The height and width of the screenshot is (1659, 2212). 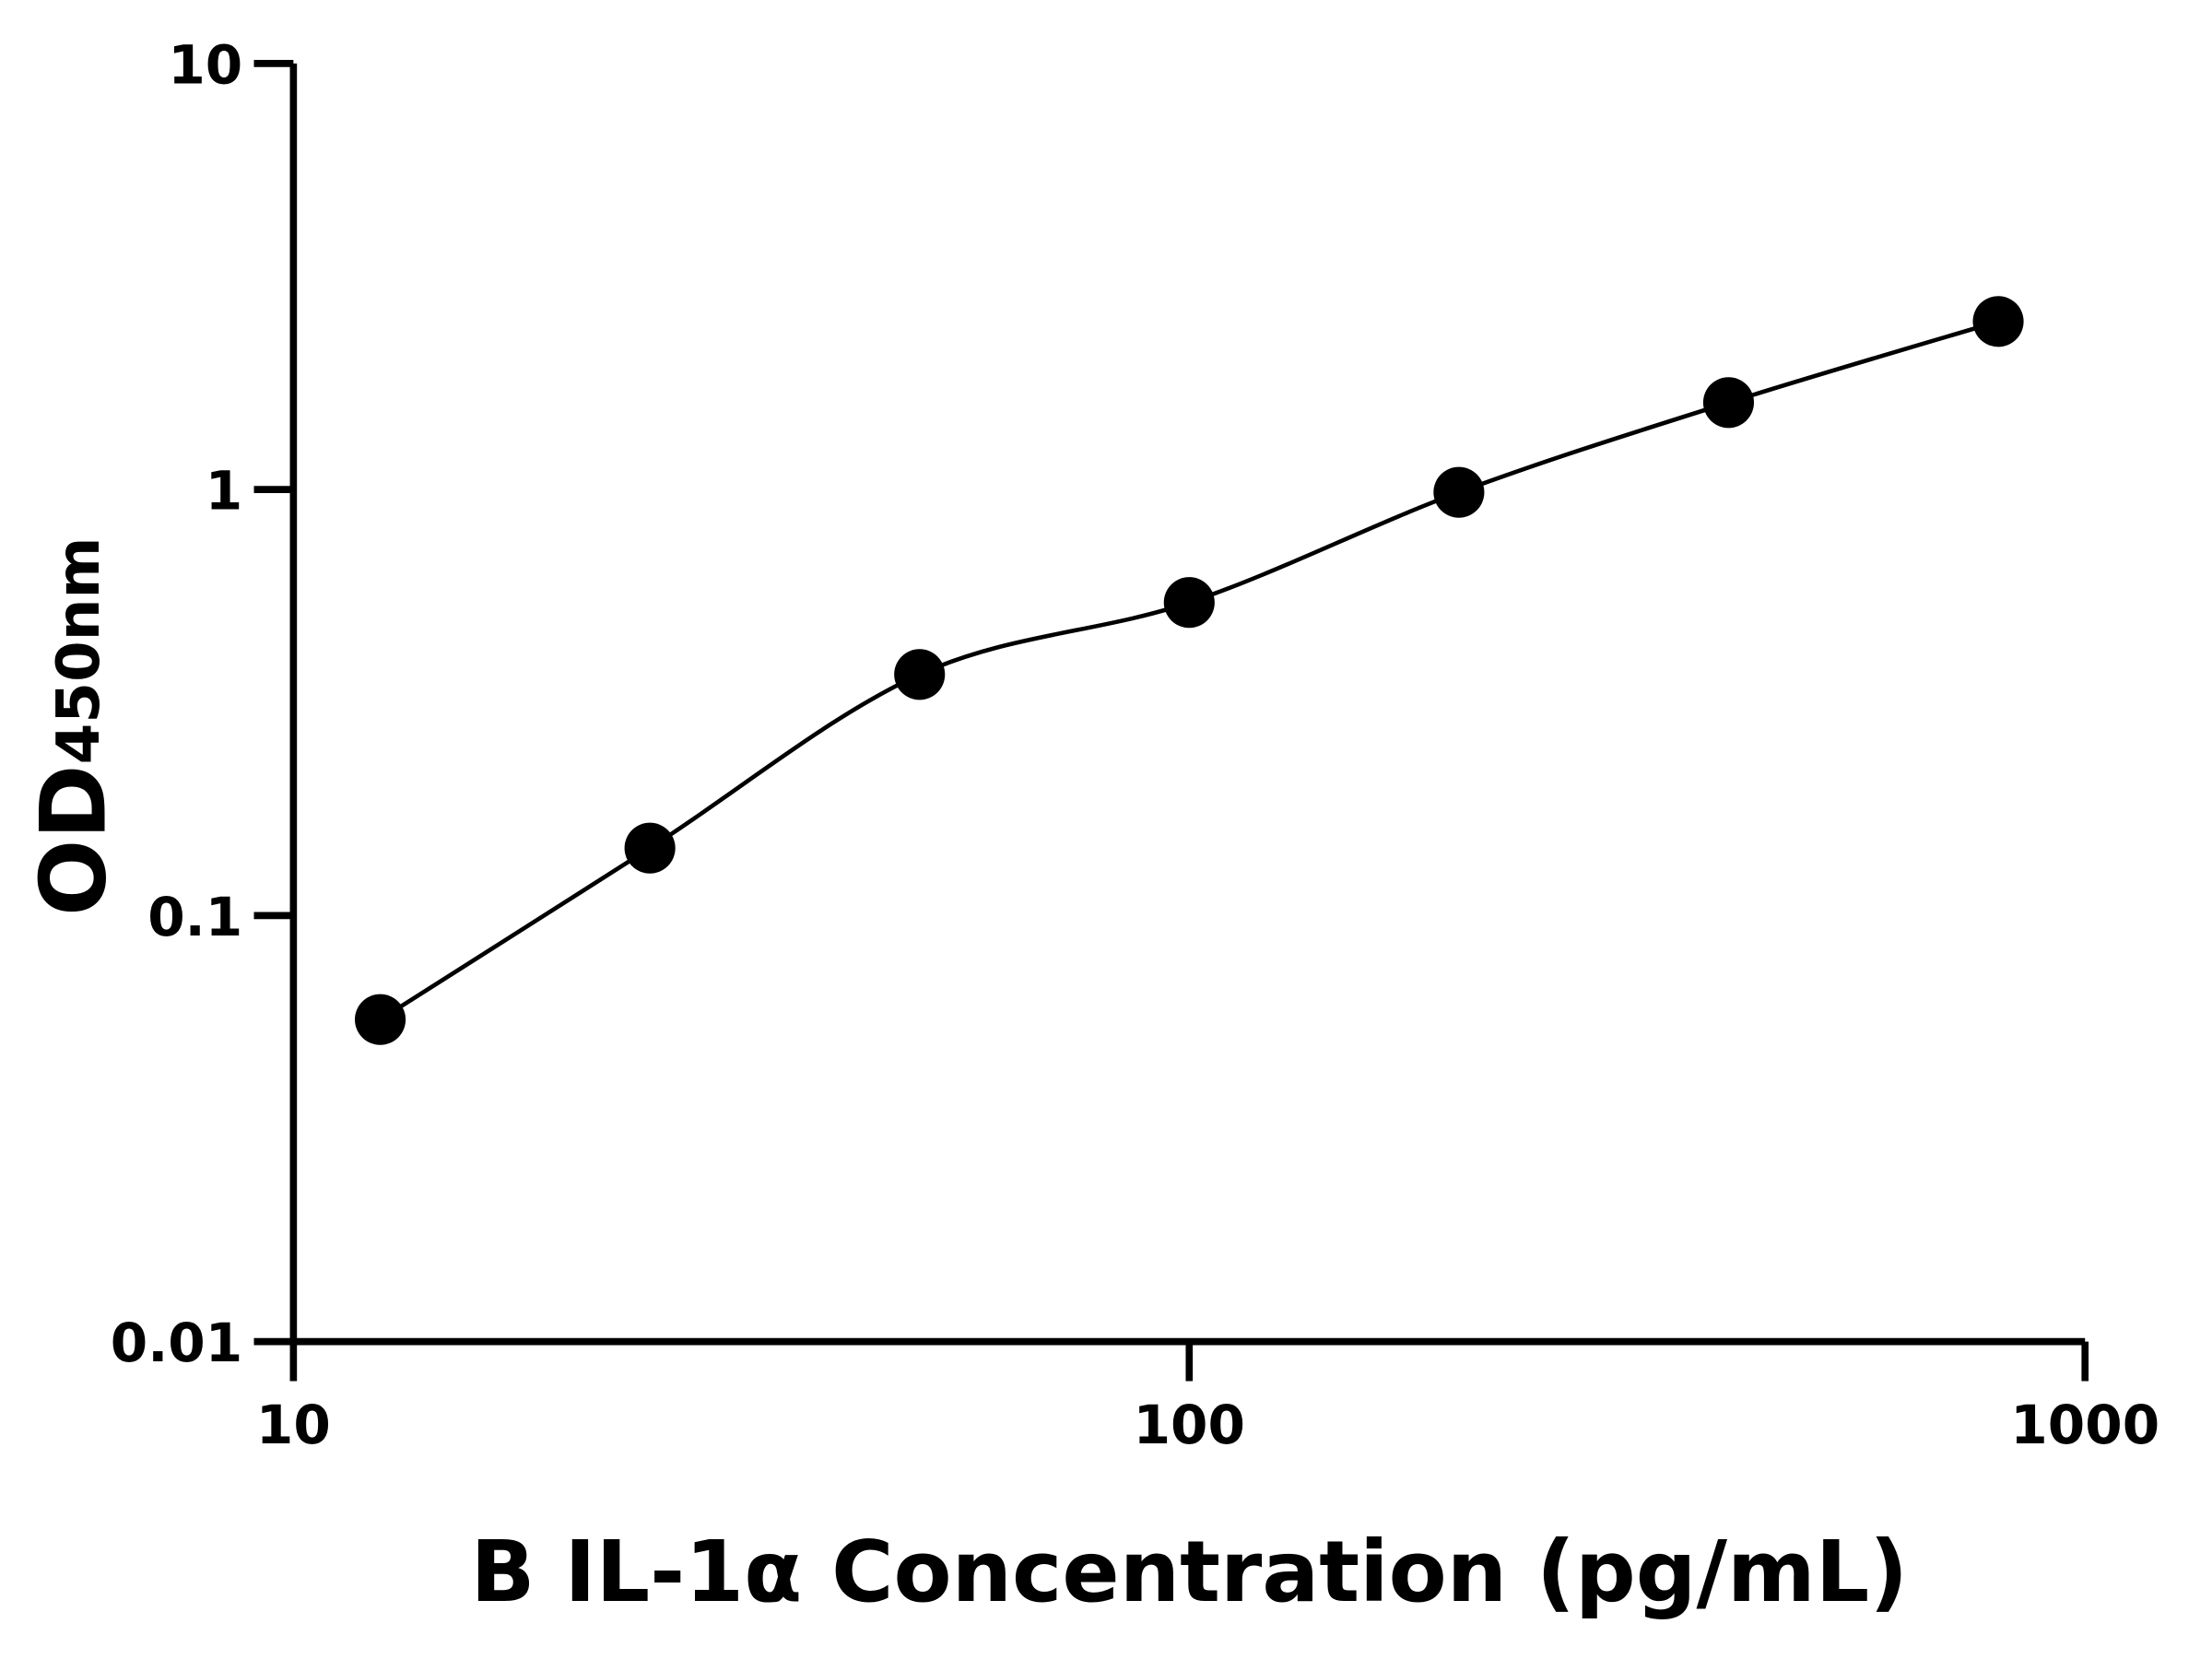 I want to click on x-axis-label: B IL-1α Concentration (pg/mL), so click(x=1189, y=1572).